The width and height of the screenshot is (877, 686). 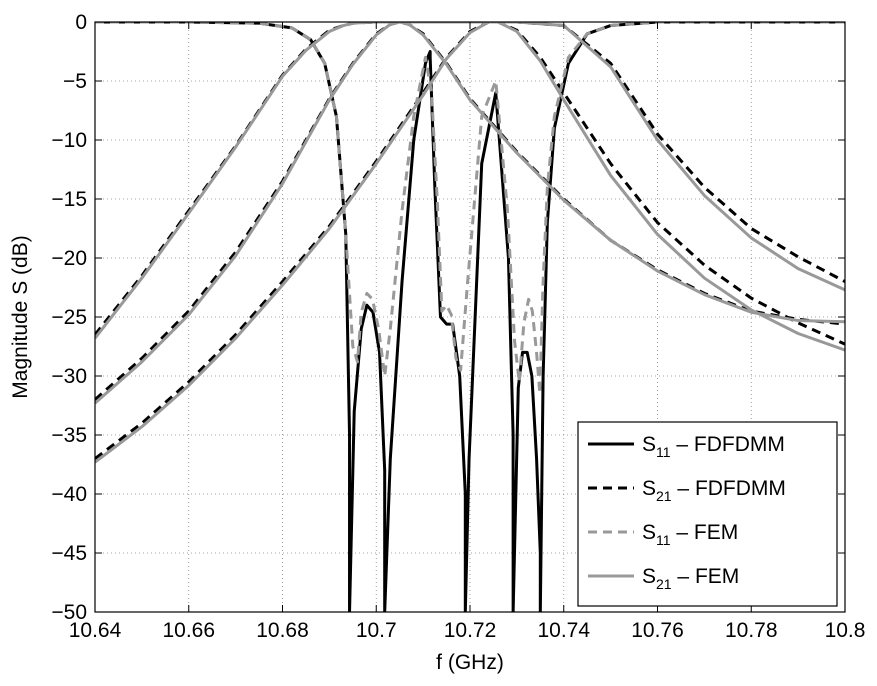 I want to click on y-tick-label: −15, so click(x=69, y=199).